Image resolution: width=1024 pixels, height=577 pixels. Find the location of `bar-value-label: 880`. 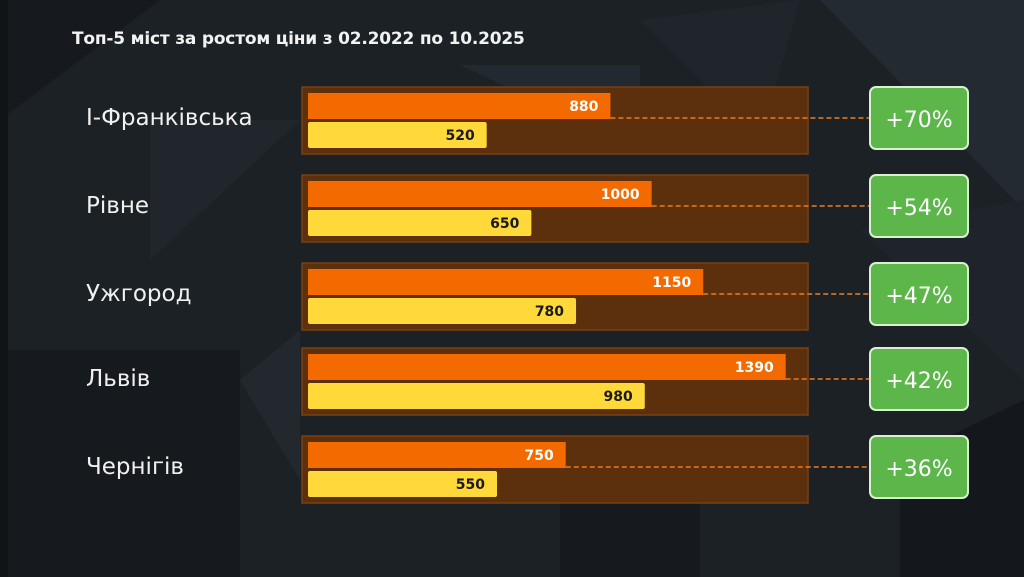

bar-value-label: 880 is located at coordinates (583, 107).